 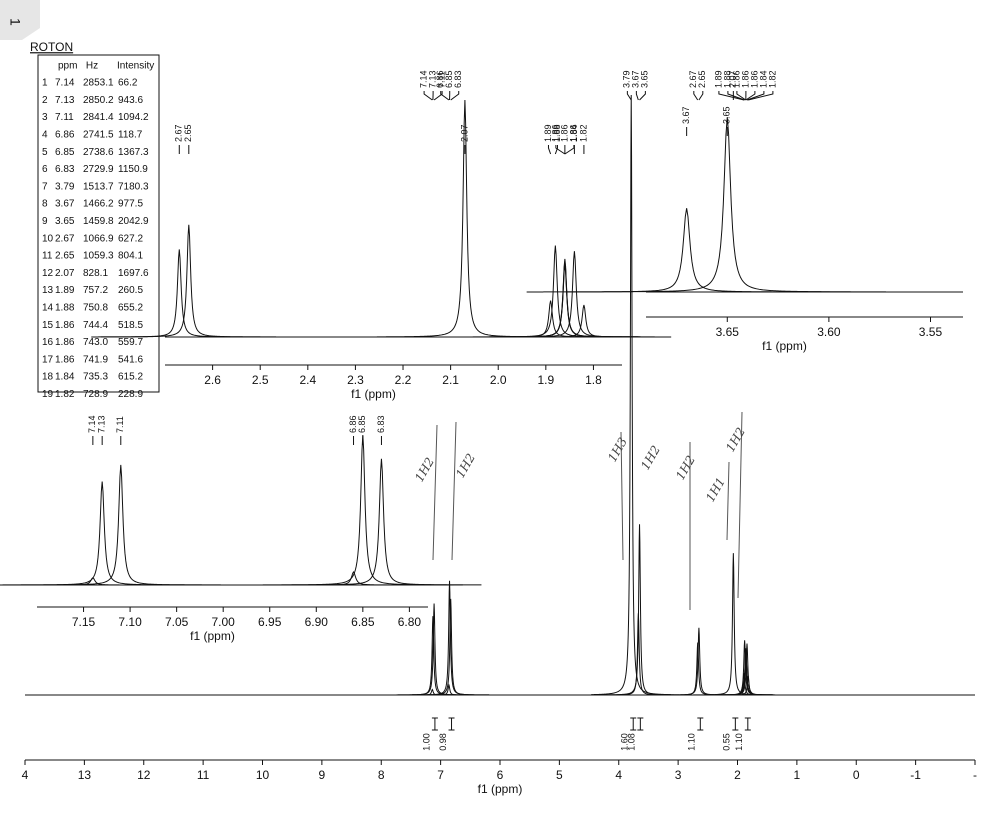 I want to click on table-cell: 627.2, so click(x=130, y=238).